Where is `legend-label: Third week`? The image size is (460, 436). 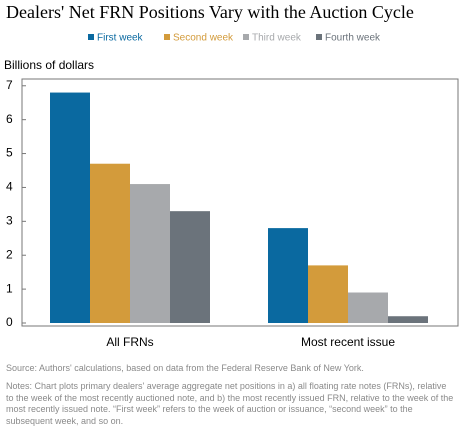
legend-label: Third week is located at coordinates (277, 38).